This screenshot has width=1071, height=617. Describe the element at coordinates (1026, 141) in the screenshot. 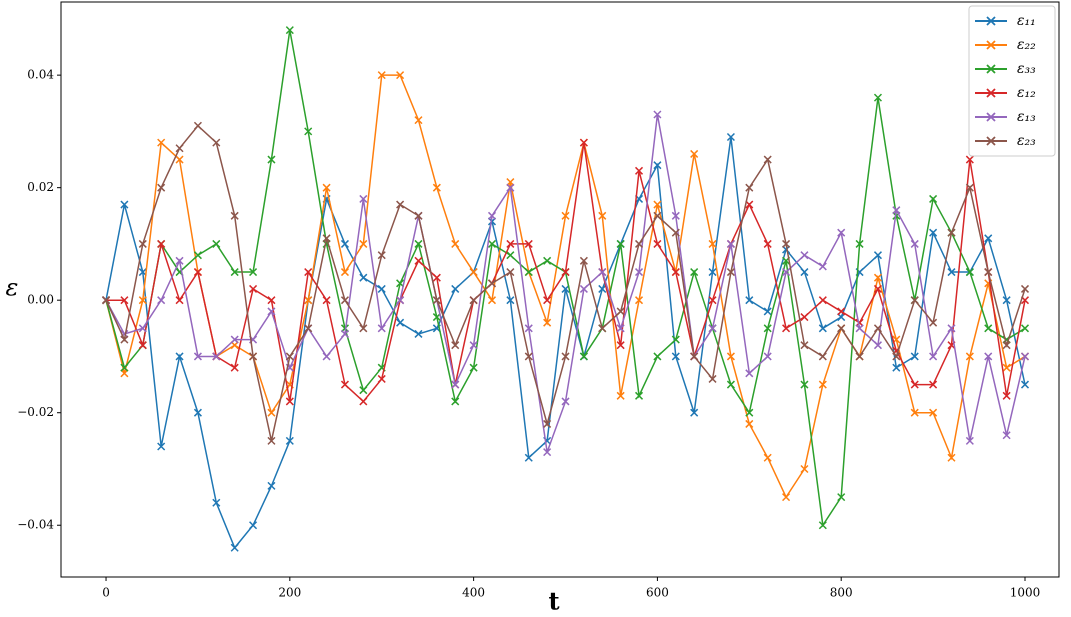

I see `legend-label: ε₂₃` at that location.